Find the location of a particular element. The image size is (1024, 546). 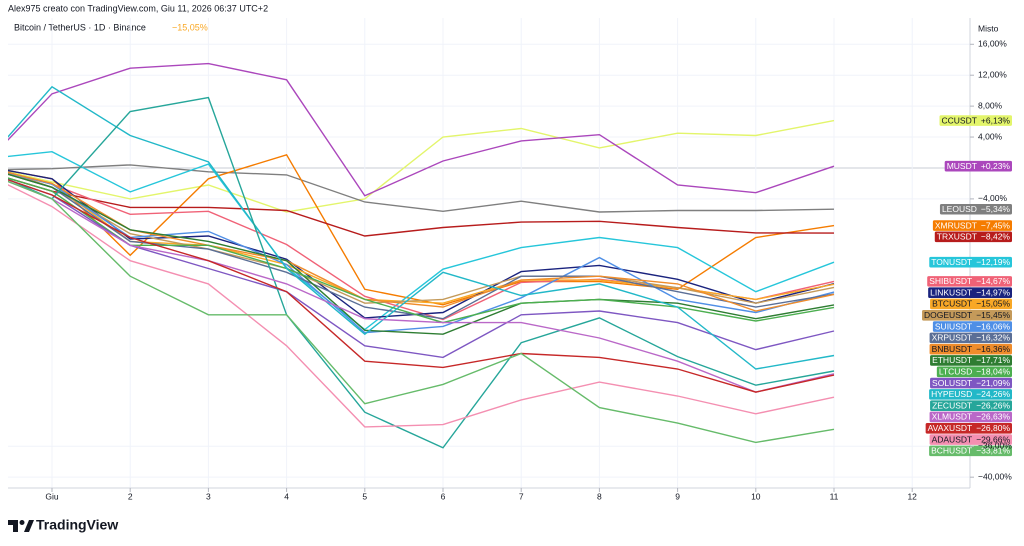

x-tick-label: 8 is located at coordinates (599, 496).